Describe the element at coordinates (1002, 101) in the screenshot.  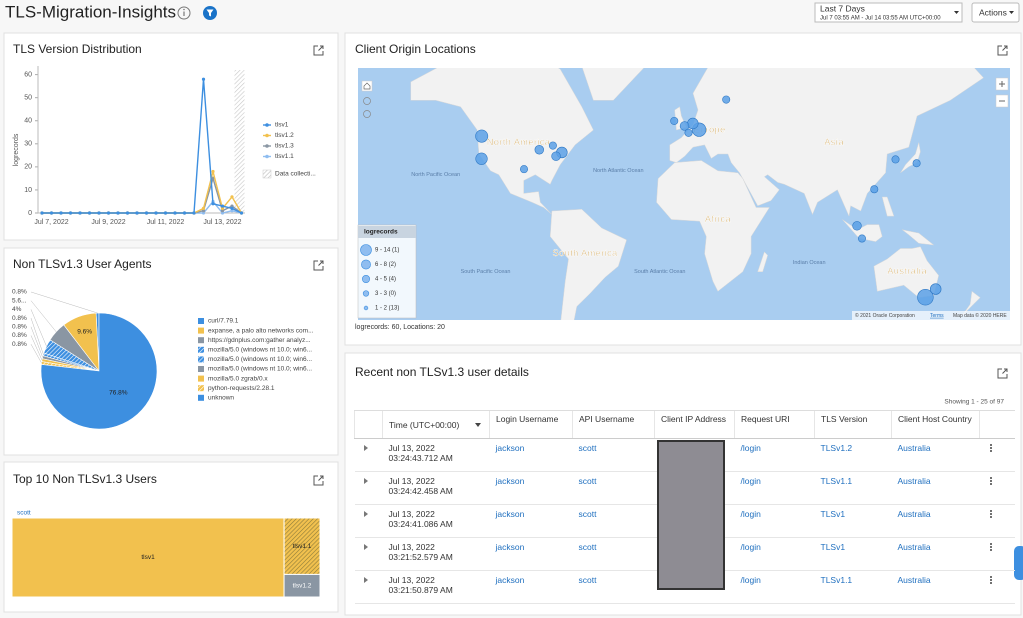
I see `zoom-out` at that location.